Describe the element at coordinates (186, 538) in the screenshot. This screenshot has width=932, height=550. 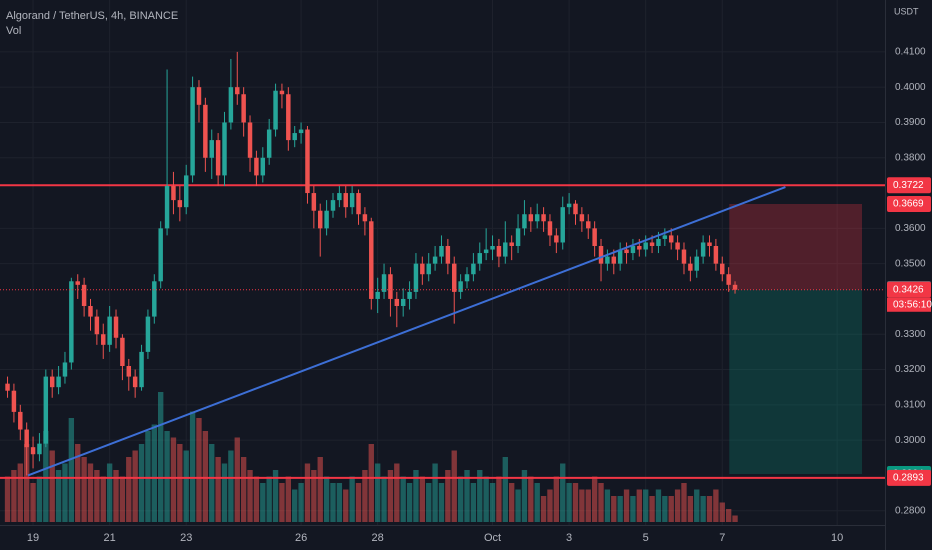
I see `x-tick-label: 23` at that location.